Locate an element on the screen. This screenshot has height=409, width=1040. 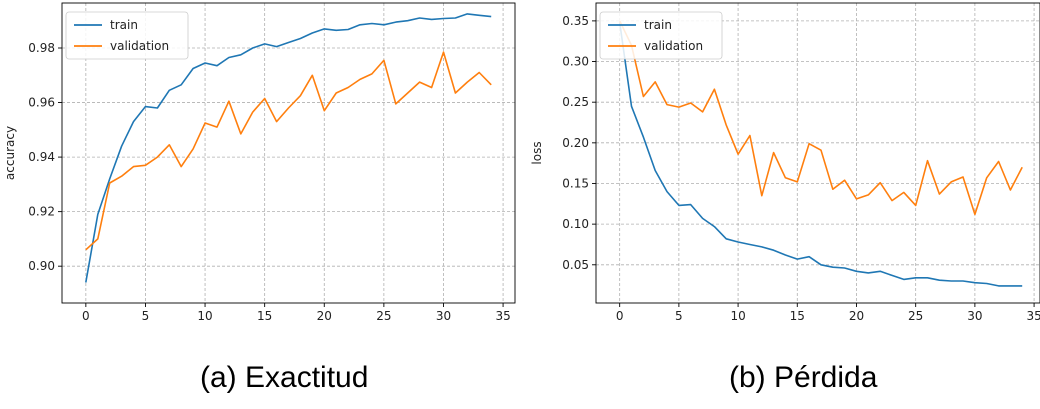
y-tick-label: 0.98 is located at coordinates (41, 48).